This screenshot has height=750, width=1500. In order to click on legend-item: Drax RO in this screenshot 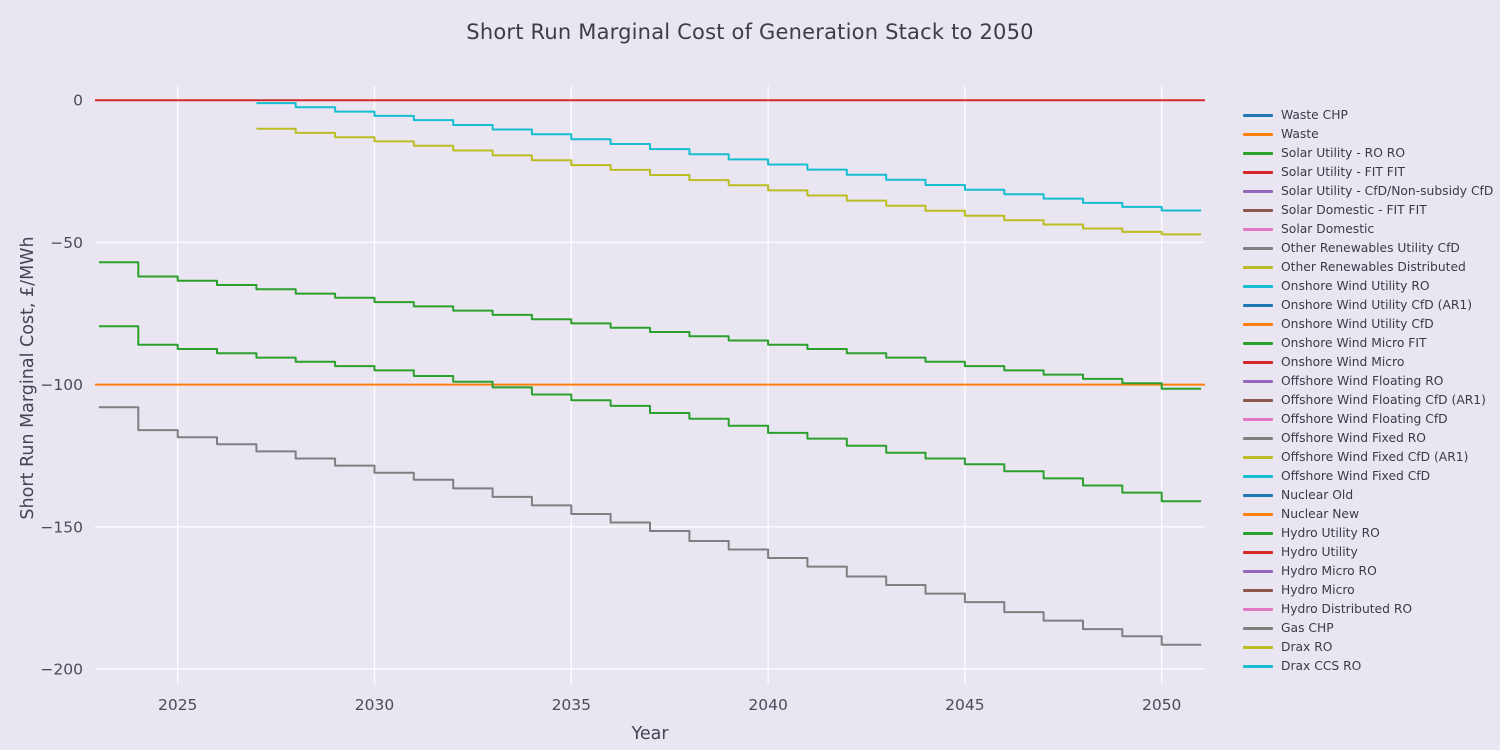, I will do `click(1368, 647)`.